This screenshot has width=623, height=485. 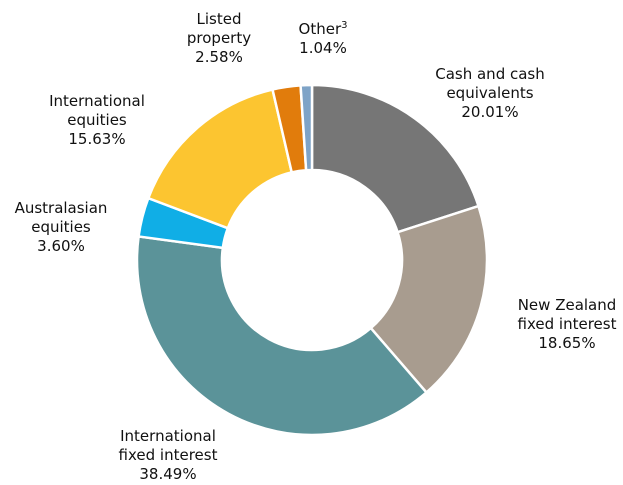 What do you see at coordinates (567, 324) in the screenshot?
I see `label-new-zealand-fixed-interest: New Zealand fixed interest 18.65%` at bounding box center [567, 324].